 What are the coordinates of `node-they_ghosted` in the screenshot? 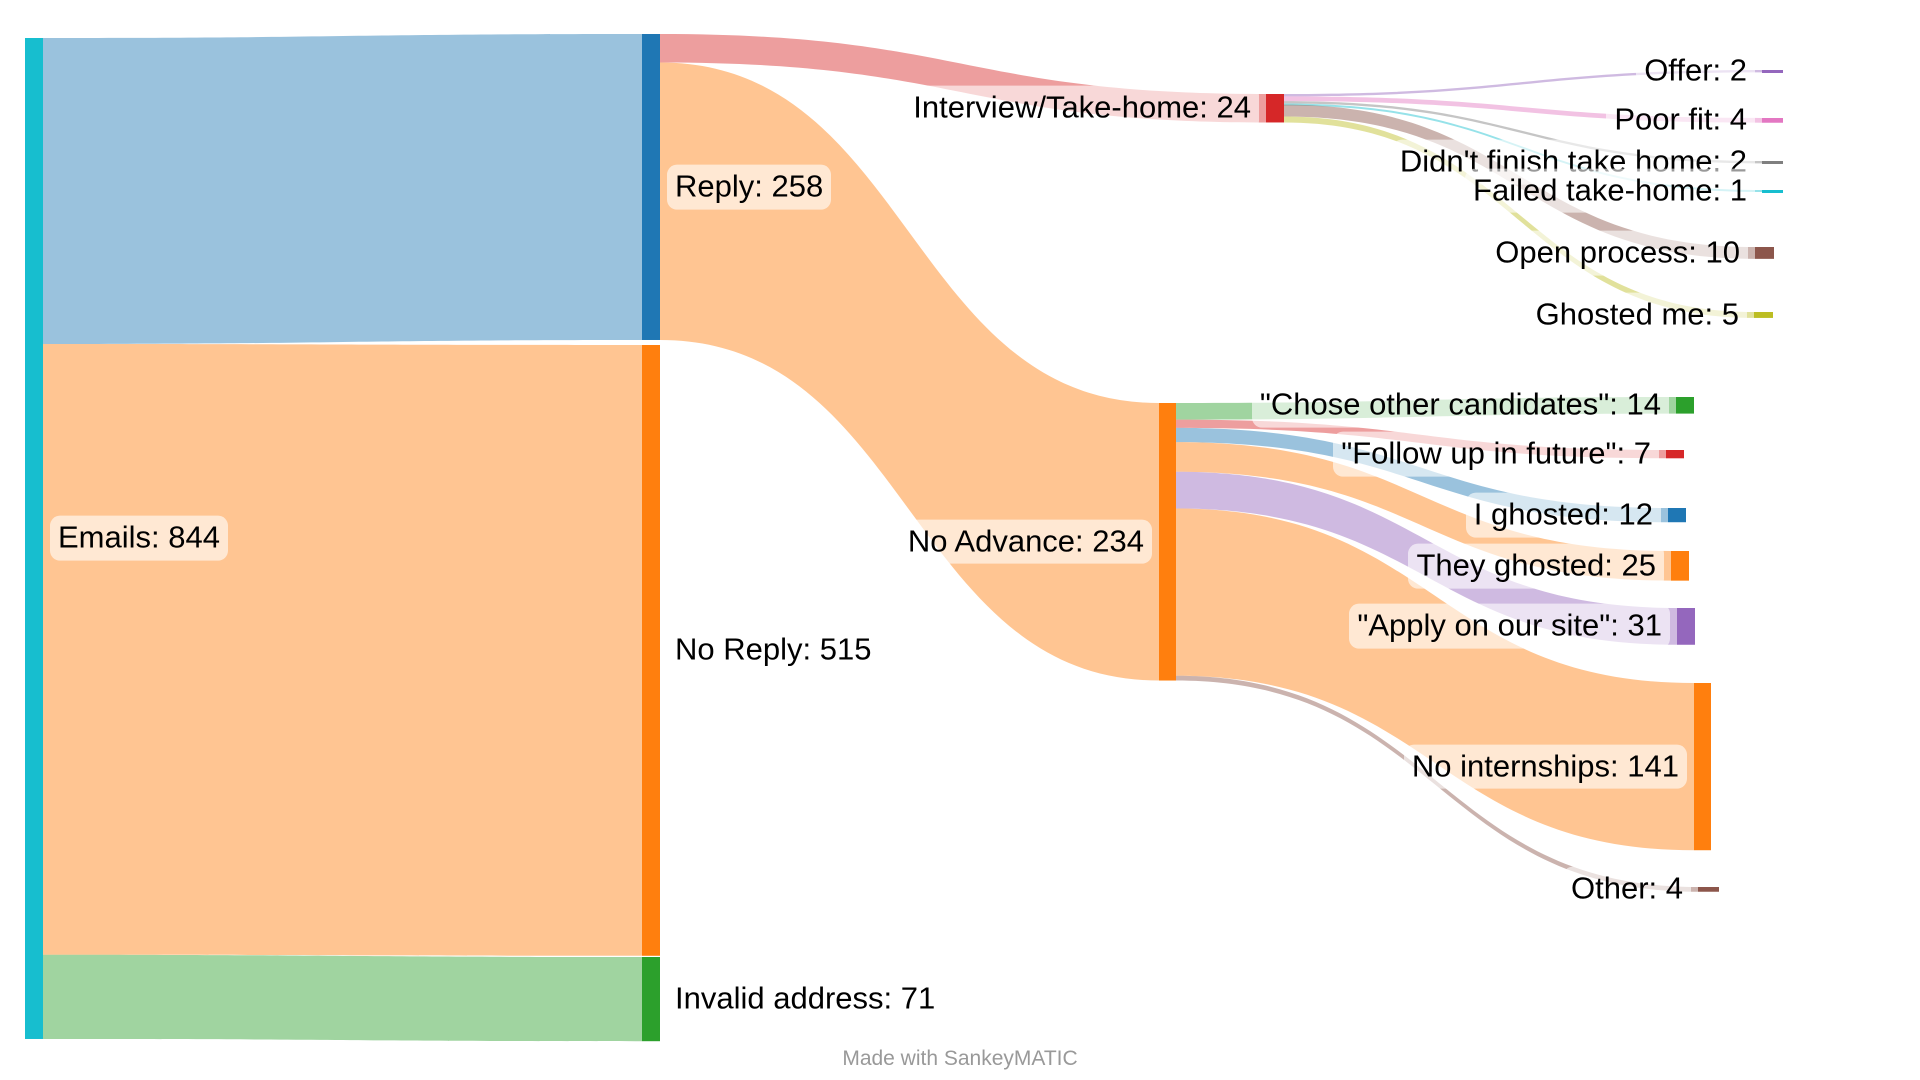 It's located at (1680, 566).